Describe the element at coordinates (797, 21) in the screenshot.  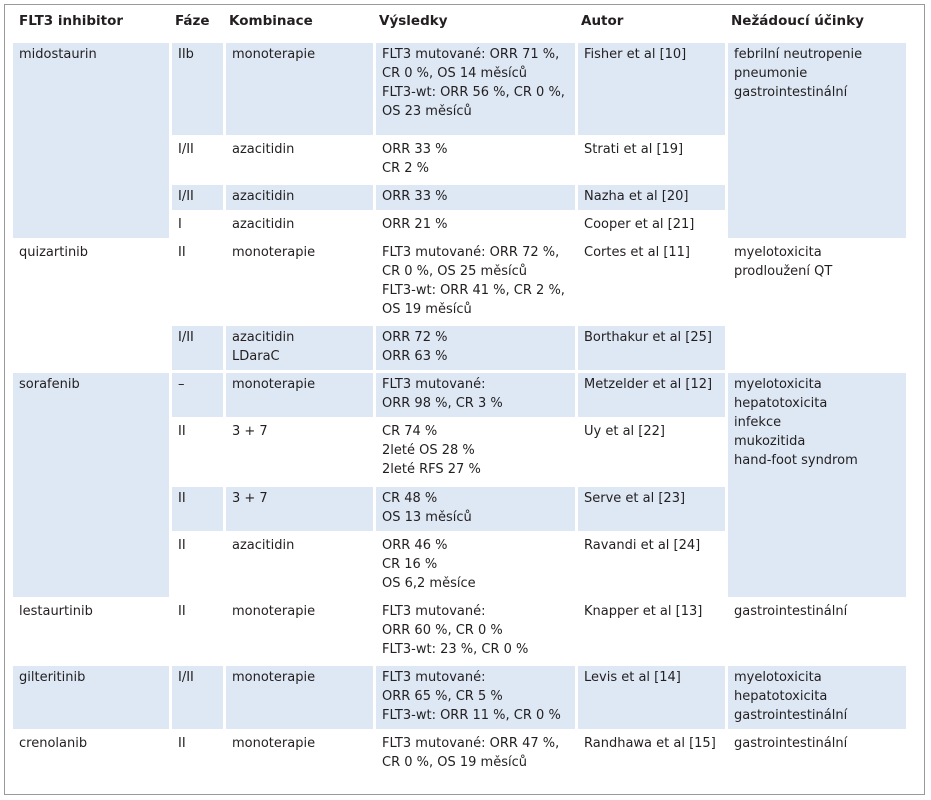
I see `header-adverse-effects: Nežádoucí účinky` at that location.